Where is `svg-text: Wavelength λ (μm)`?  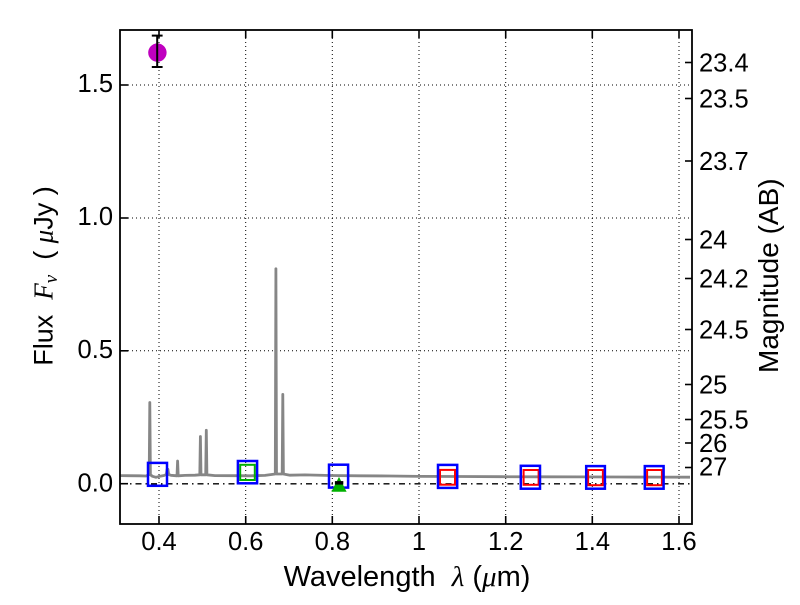 svg-text: Wavelength λ (μm) is located at coordinates (407, 577).